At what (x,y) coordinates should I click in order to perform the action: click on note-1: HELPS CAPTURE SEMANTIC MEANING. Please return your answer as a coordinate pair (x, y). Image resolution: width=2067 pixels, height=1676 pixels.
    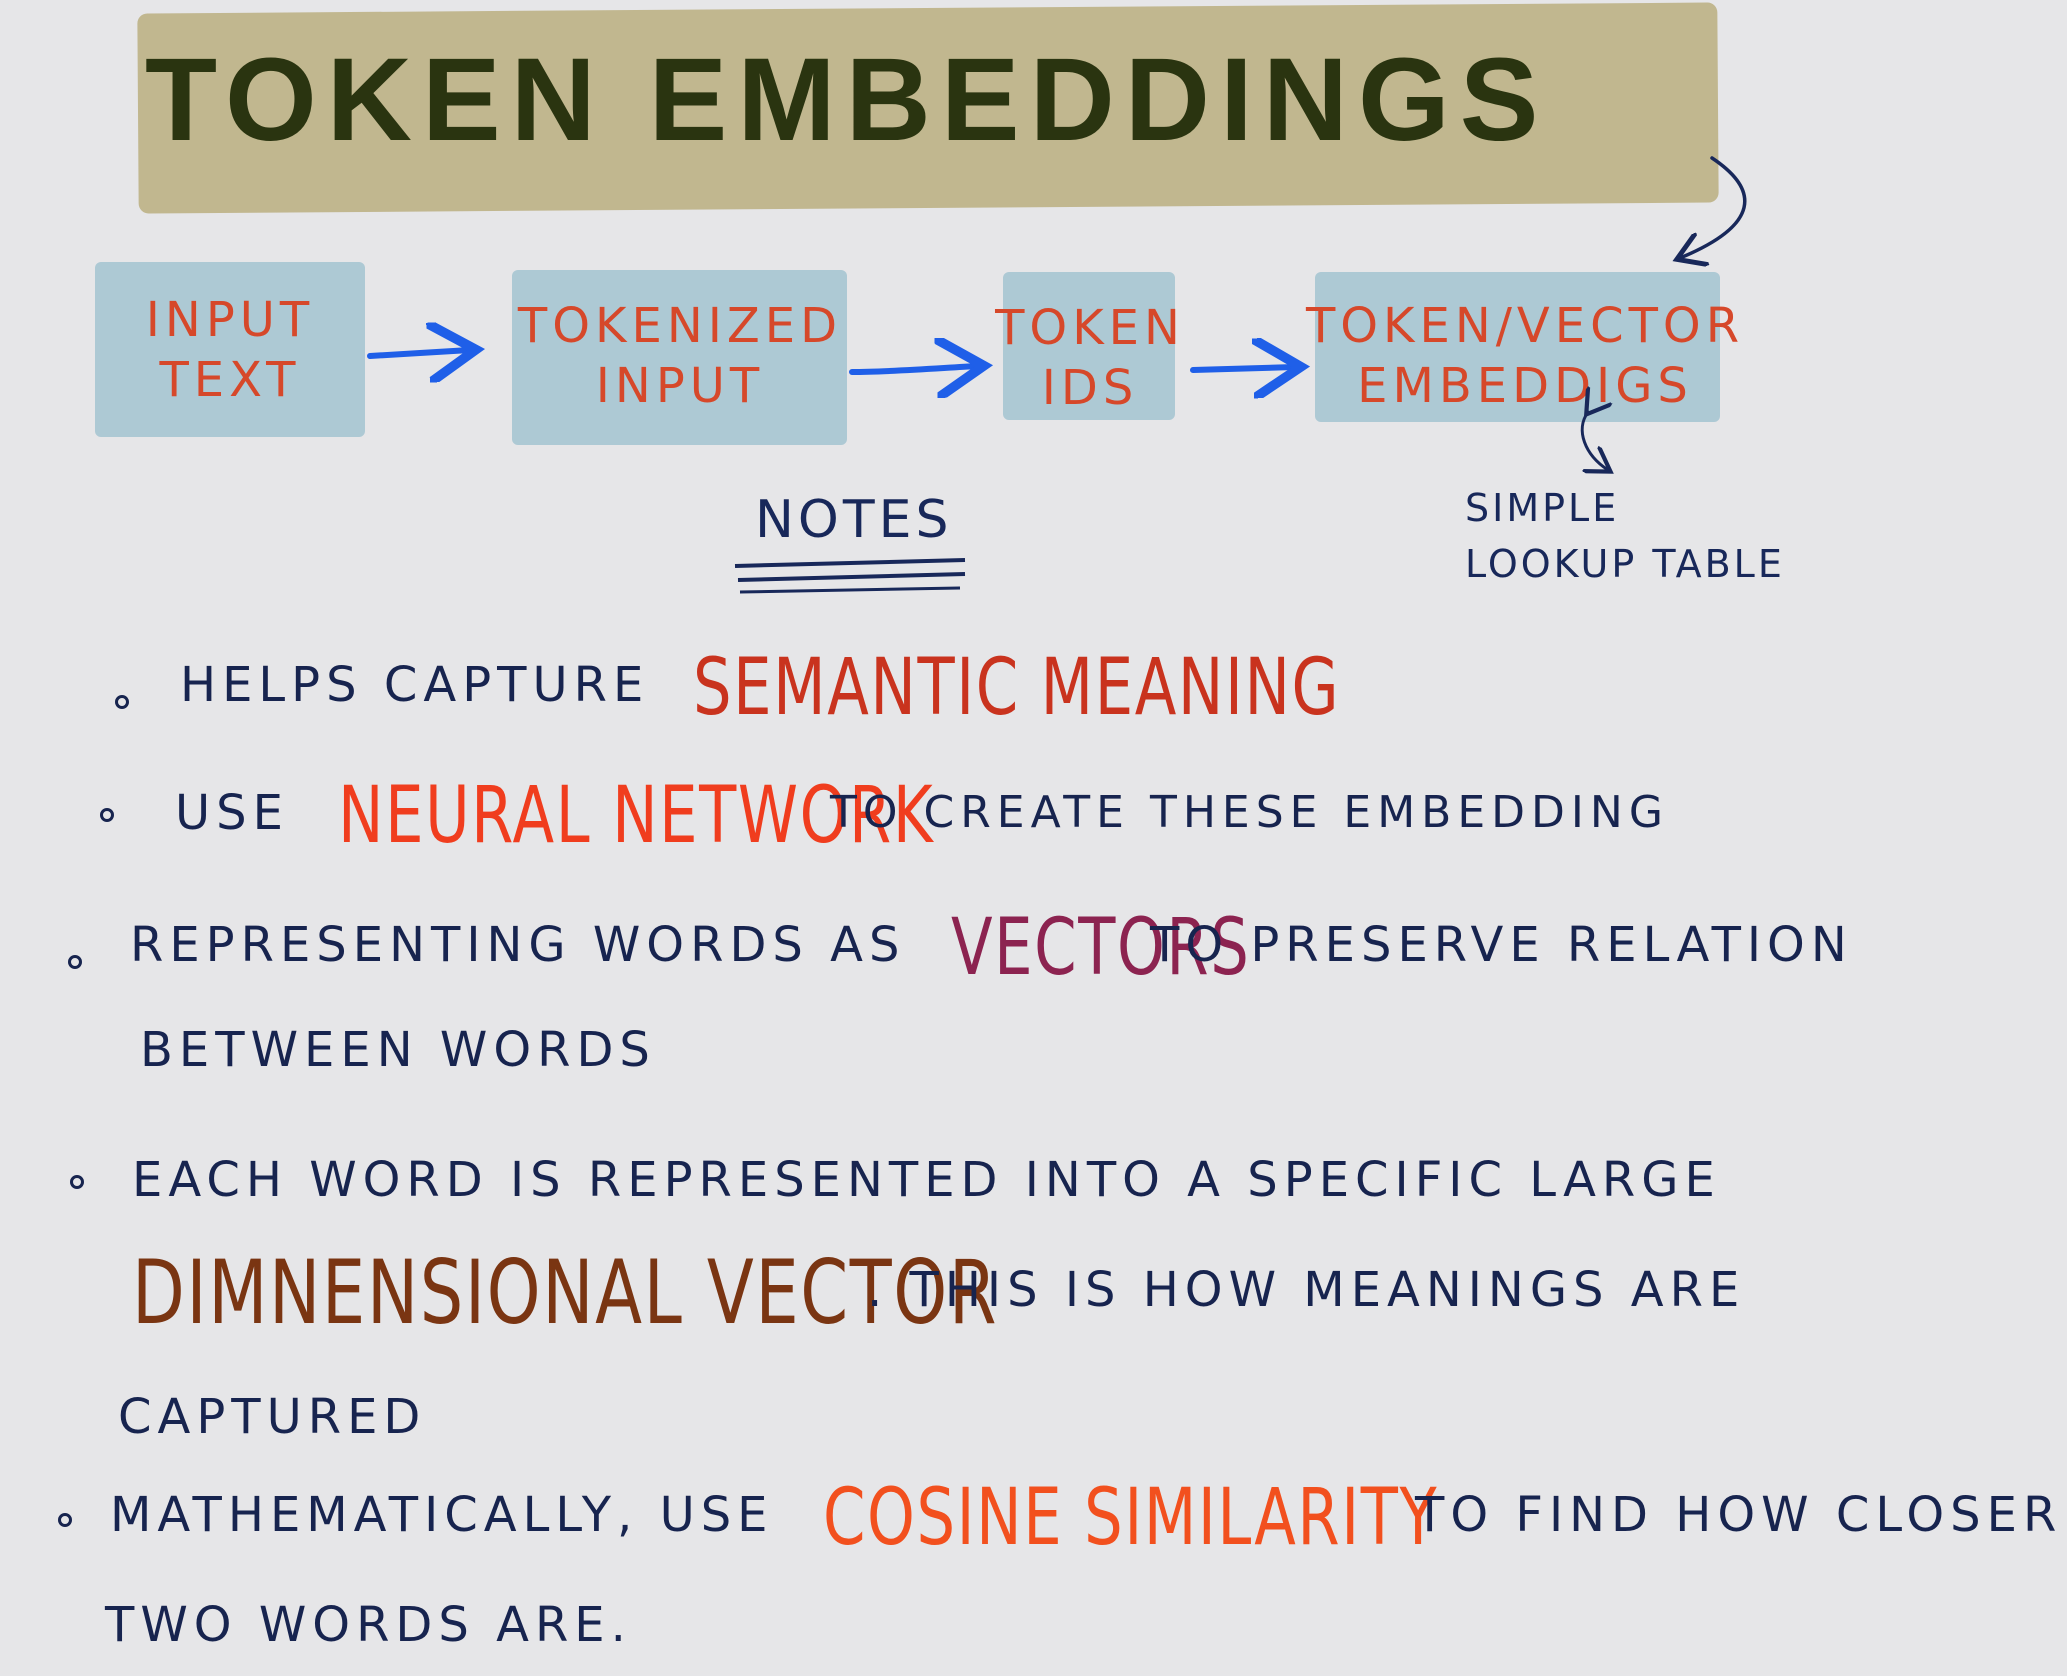
    Looking at the image, I should click on (851, 688).